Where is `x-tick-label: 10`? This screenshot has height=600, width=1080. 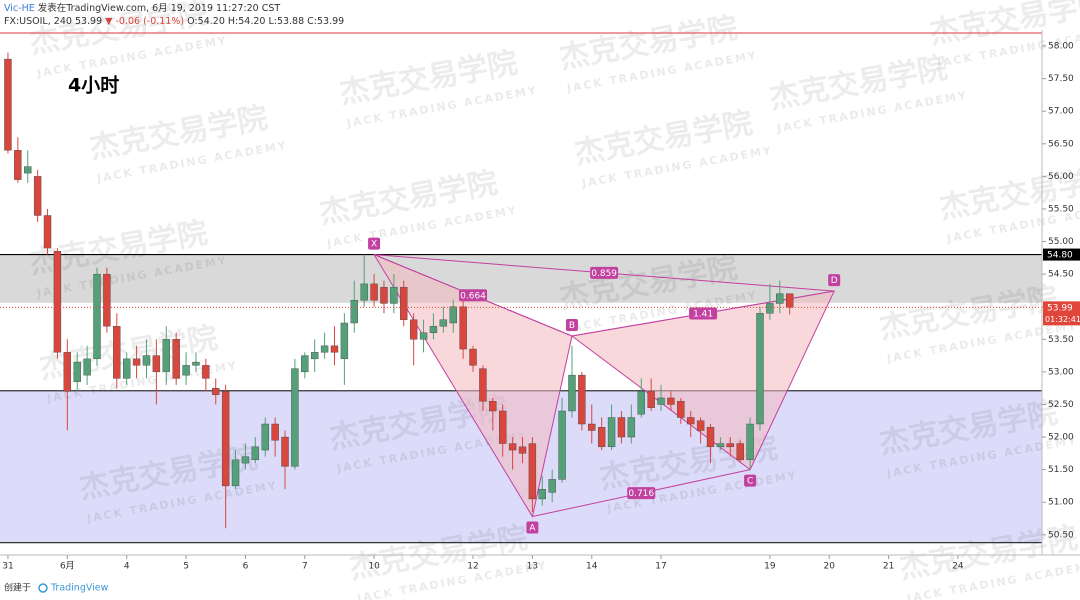 x-tick-label: 10 is located at coordinates (374, 567).